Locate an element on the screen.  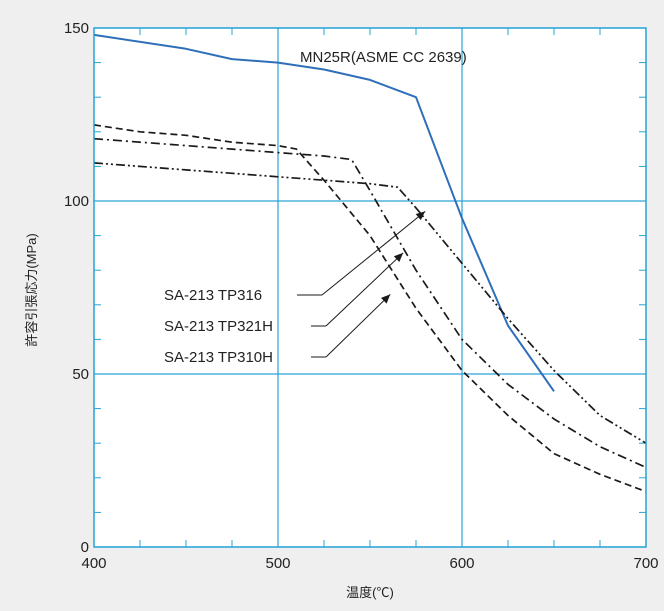
annotation-mn25r: MN25R(ASME CC 2639) is located at coordinates (383, 57).